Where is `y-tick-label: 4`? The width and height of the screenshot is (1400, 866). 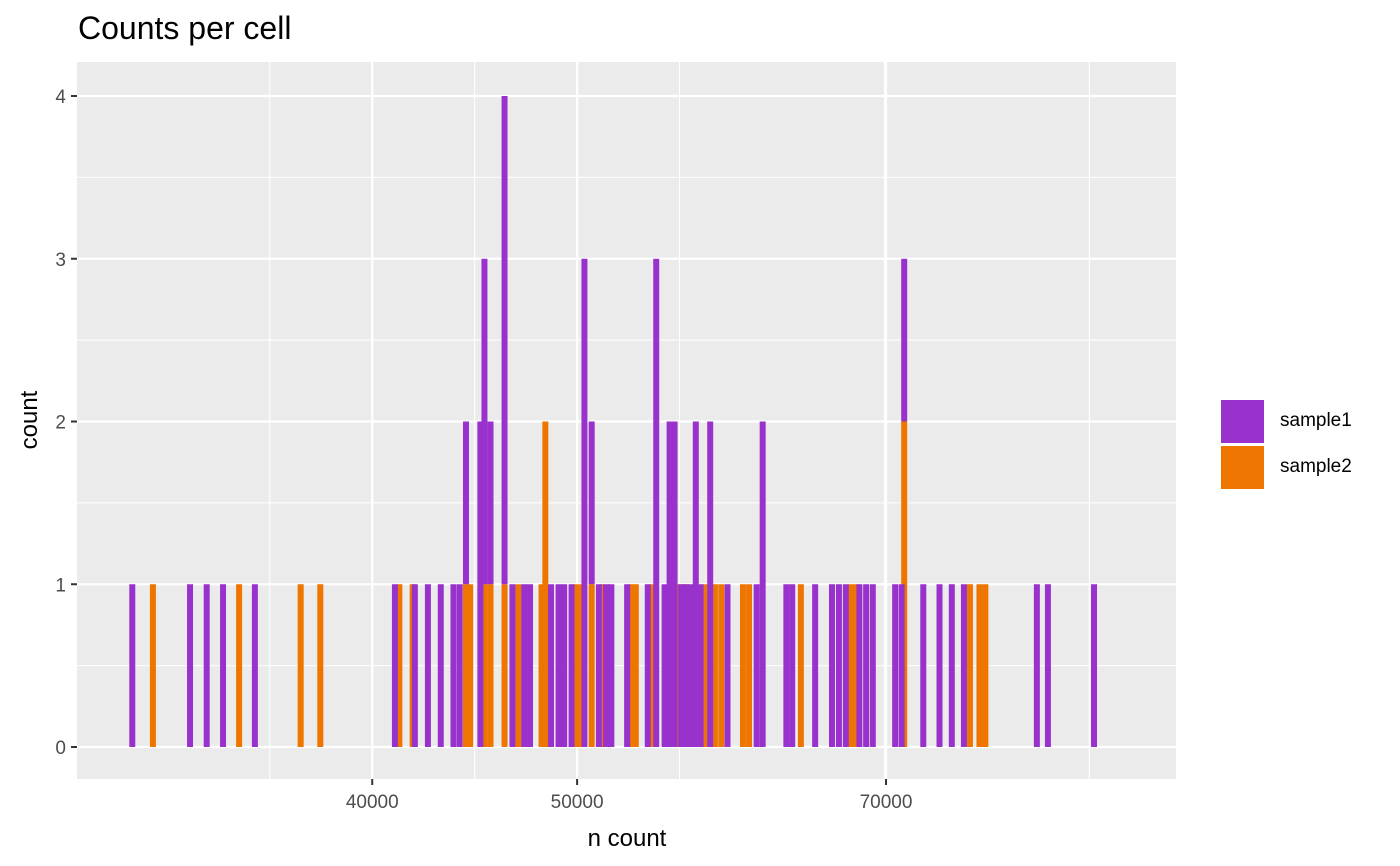 y-tick-label: 4 is located at coordinates (60, 97).